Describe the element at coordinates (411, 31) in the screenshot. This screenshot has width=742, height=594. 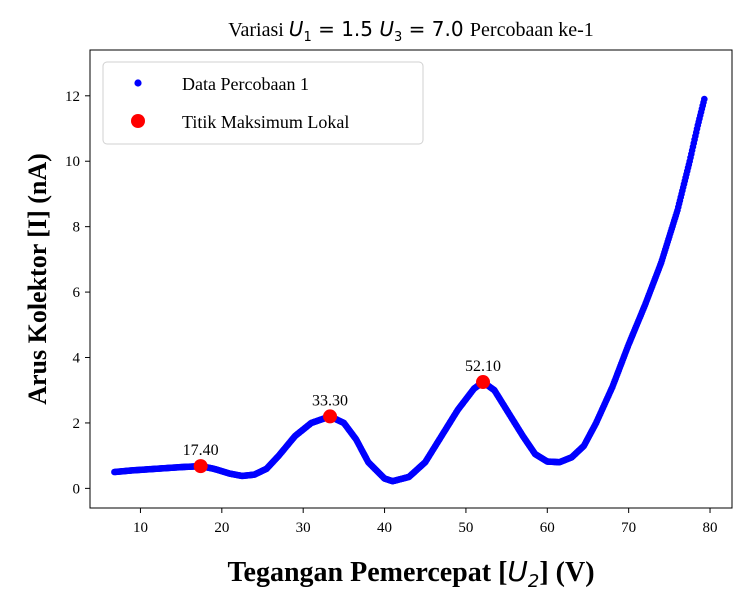
I see `chart-title: Variasi U1 = 1.5 U3 = 7.0 Percobaan ke-1` at that location.